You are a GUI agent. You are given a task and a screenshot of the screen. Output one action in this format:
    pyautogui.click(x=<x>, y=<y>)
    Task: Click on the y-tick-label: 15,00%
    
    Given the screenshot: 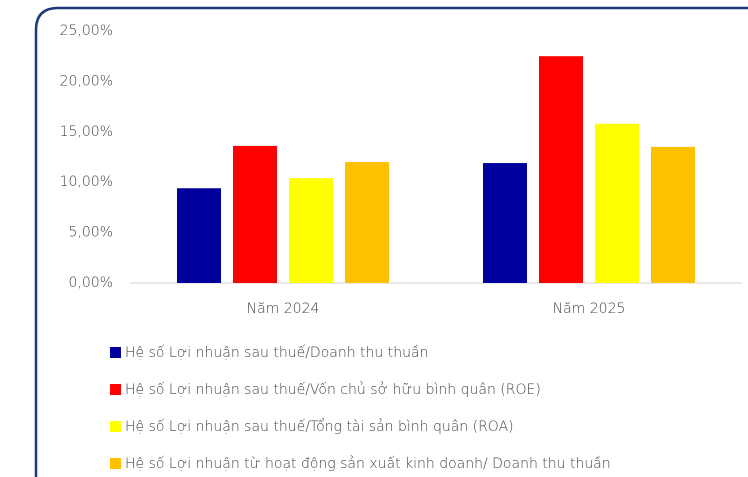 What is the action you would take?
    pyautogui.click(x=86, y=132)
    